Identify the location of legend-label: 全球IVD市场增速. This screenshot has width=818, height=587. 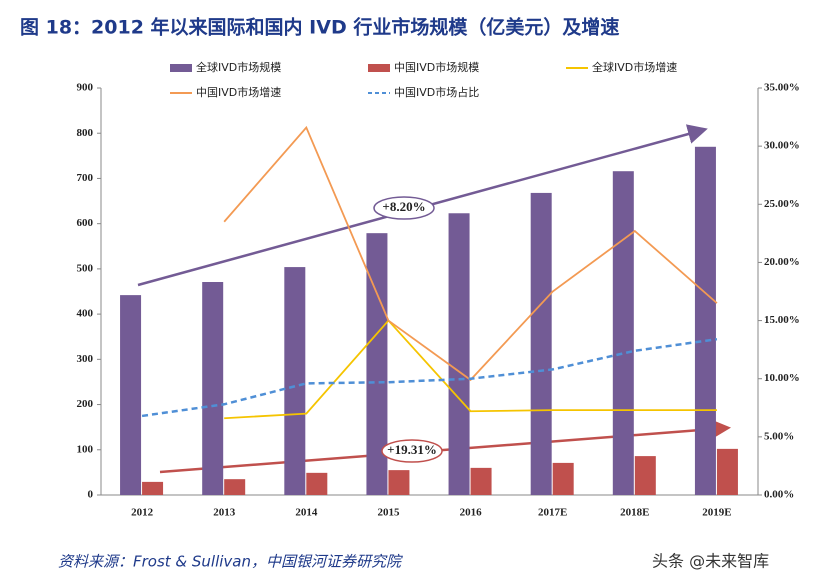
(634, 67).